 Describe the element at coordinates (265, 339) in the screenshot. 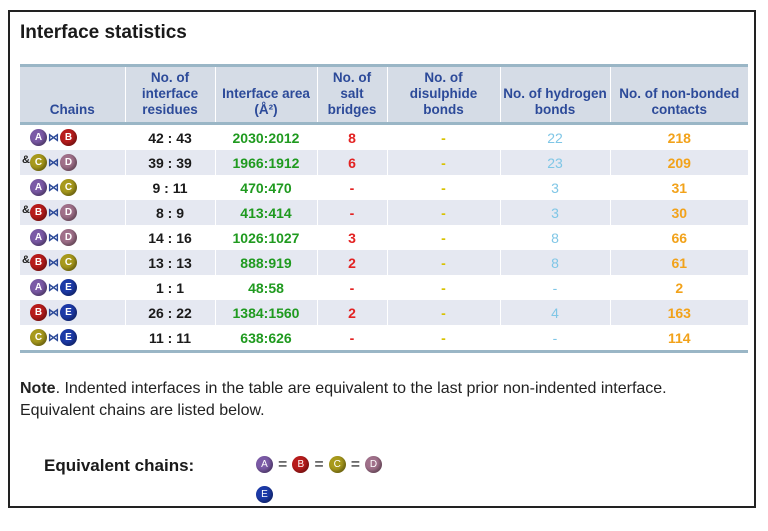

I see `area-cell: 638:626` at that location.